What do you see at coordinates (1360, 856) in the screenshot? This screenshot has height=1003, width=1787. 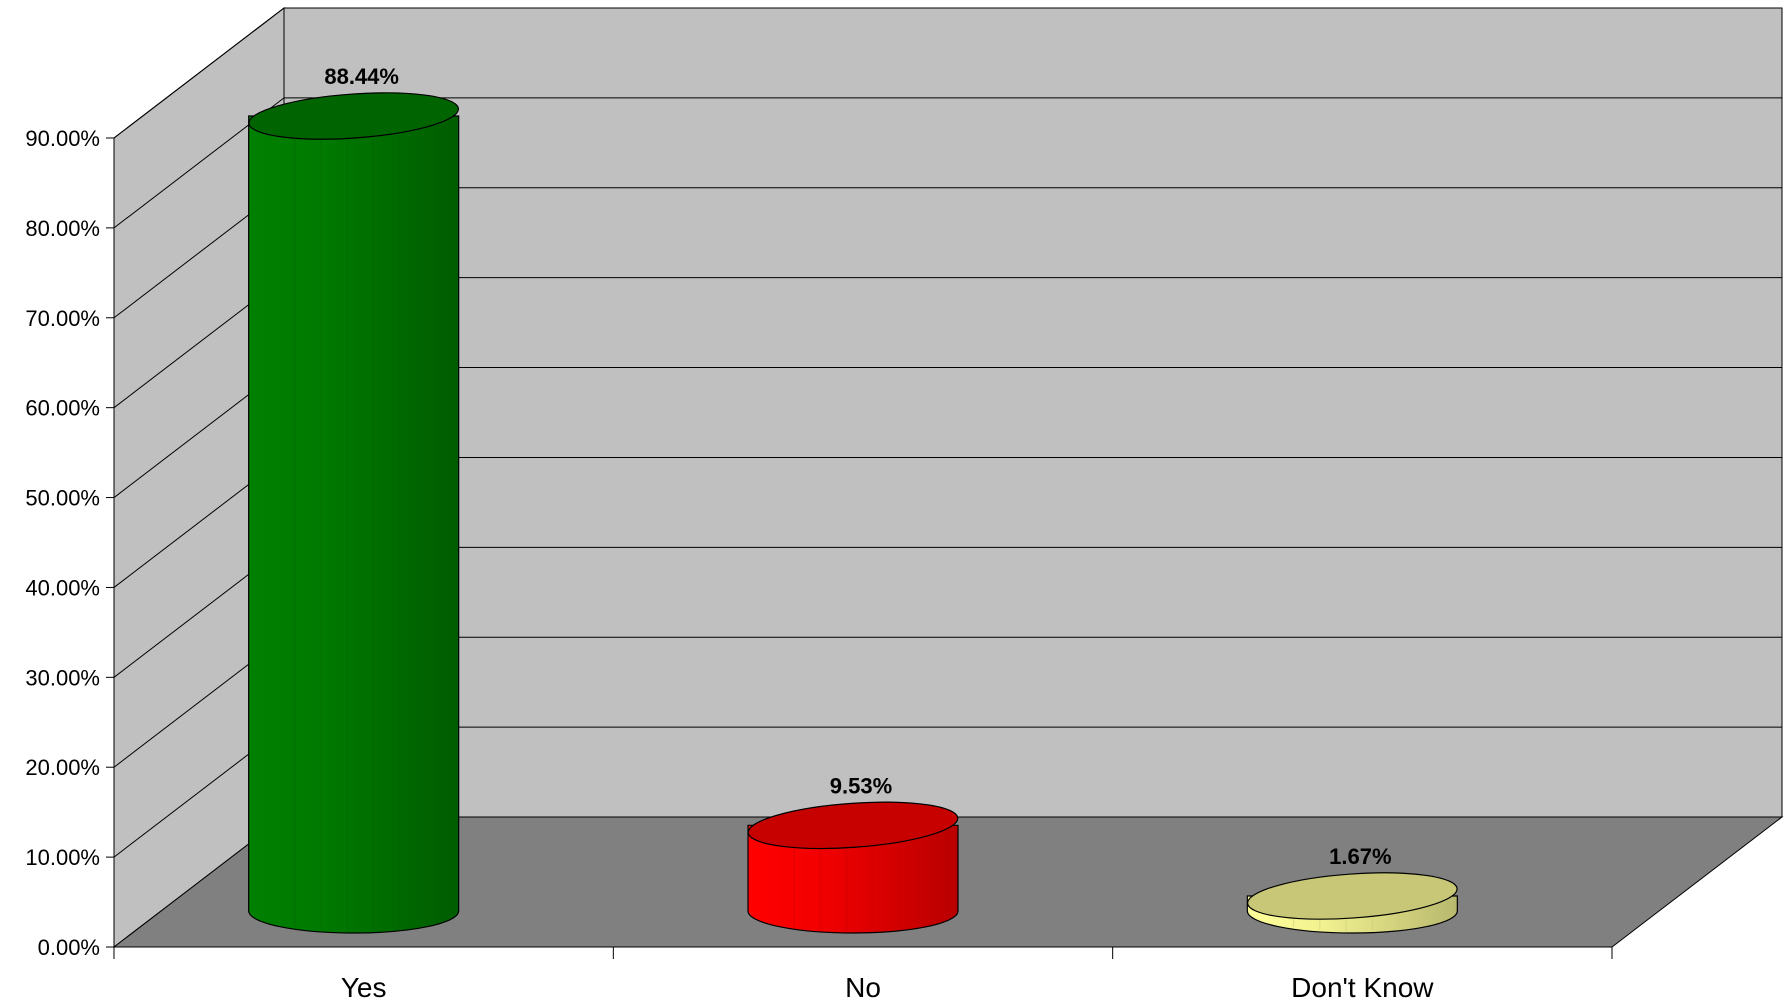 I see `data-label: 1.67%` at bounding box center [1360, 856].